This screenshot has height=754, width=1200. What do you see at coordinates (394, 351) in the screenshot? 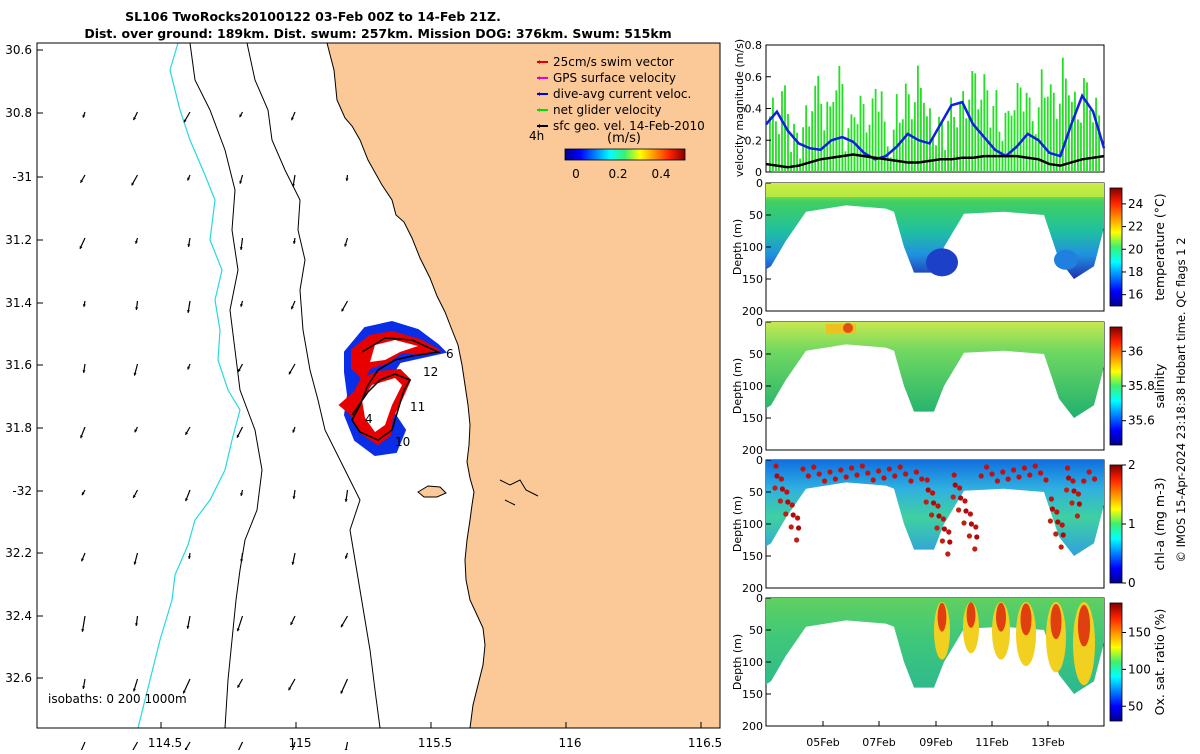
I see `track-white-interior` at bounding box center [394, 351].